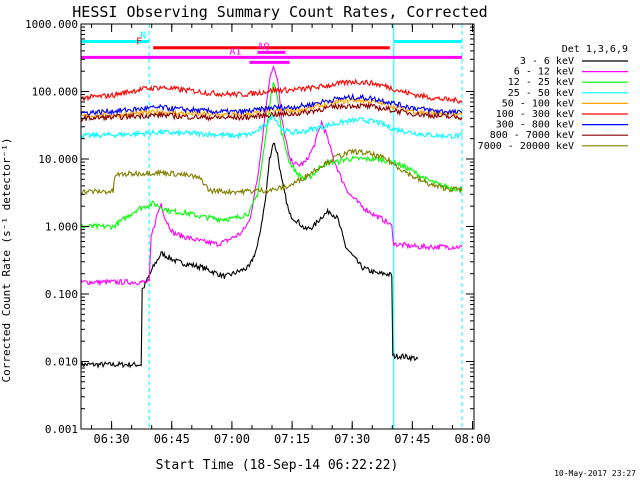 The height and width of the screenshot is (480, 640). I want to click on flag-label-0: N, so click(143, 36).